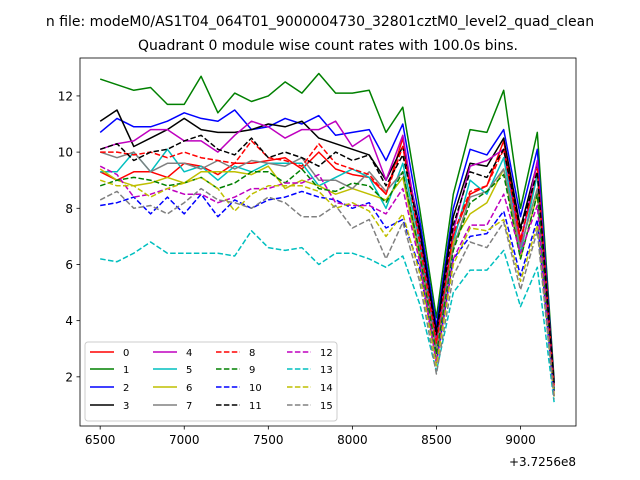 This screenshot has height=480, width=640. Describe the element at coordinates (126, 388) in the screenshot. I see `legend-label-2: 2` at that location.